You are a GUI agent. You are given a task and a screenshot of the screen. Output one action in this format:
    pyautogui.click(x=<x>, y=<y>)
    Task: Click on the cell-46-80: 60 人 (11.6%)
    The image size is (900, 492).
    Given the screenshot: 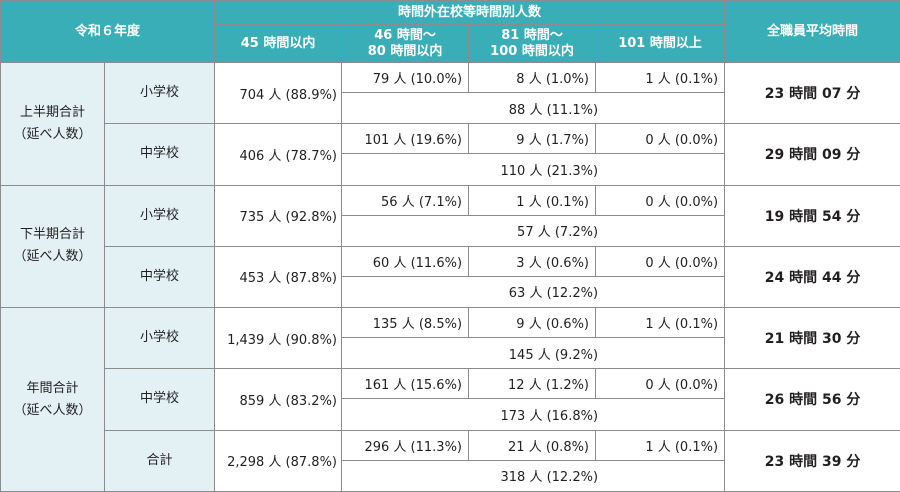 What is the action you would take?
    pyautogui.click(x=405, y=261)
    